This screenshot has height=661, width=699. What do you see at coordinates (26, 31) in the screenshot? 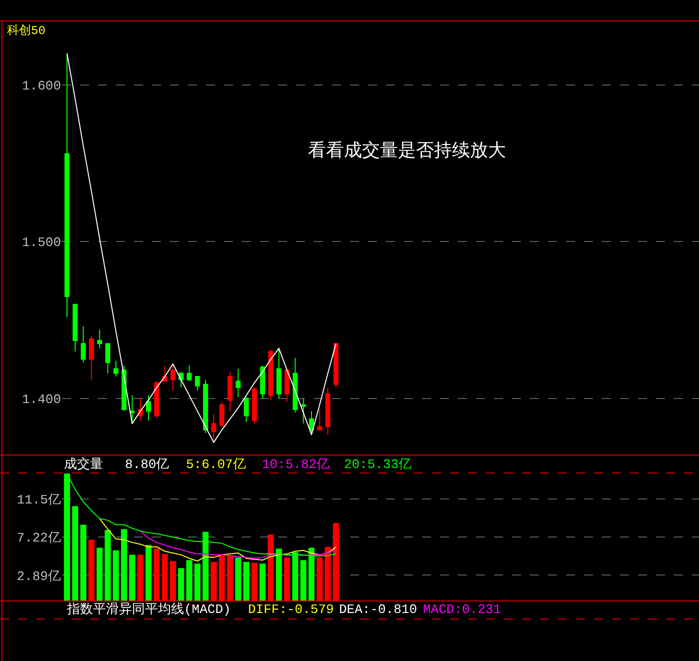
I see `chart-title: 科创50` at bounding box center [26, 31].